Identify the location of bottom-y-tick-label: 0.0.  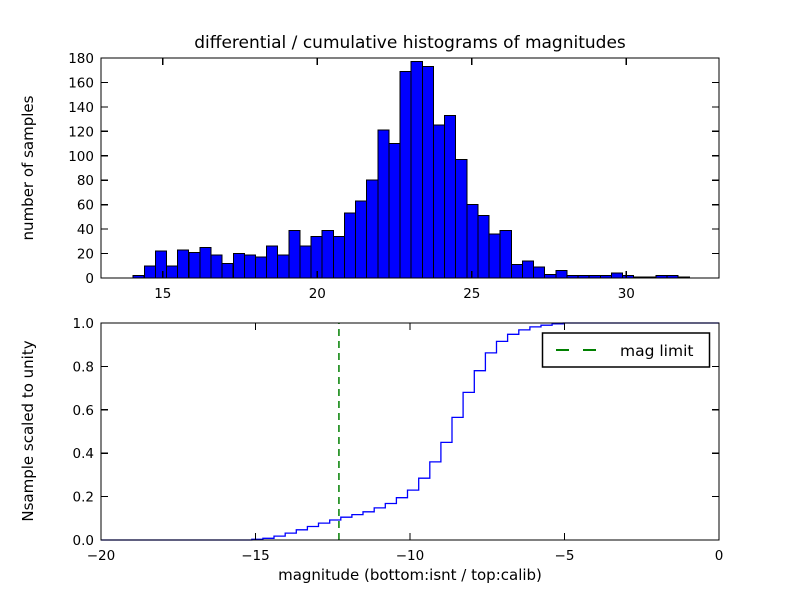
(83, 541).